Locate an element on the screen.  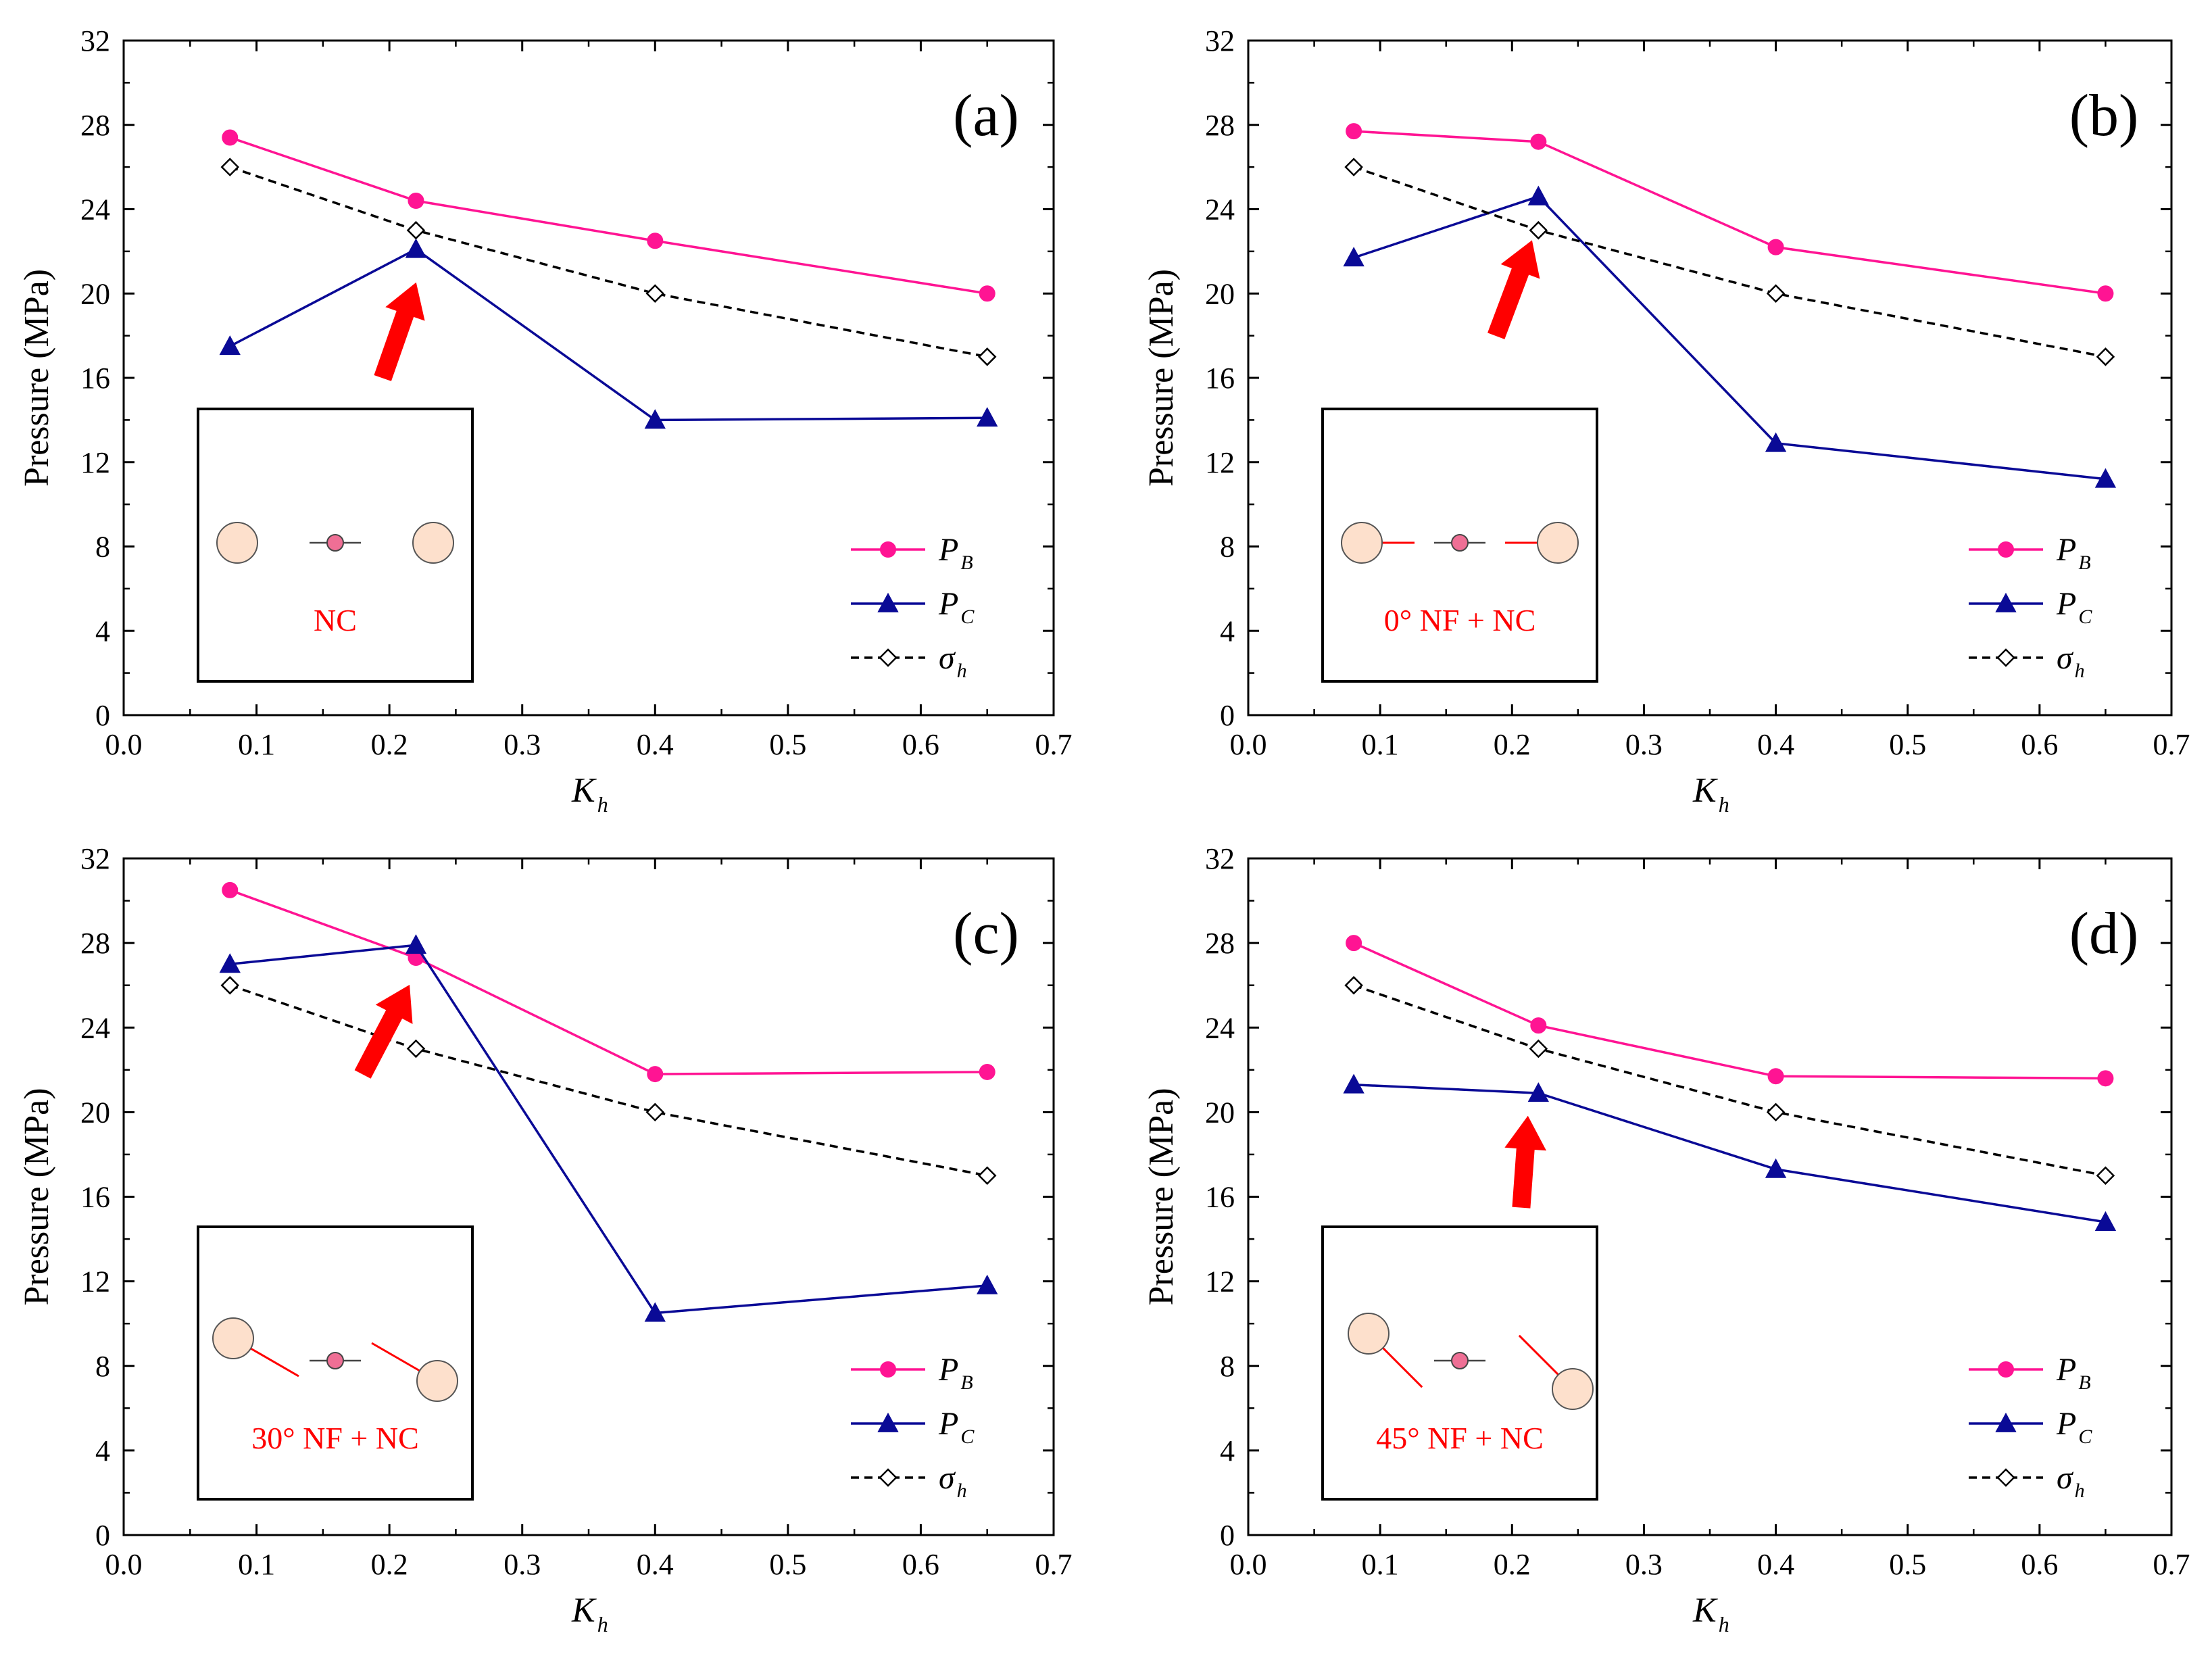
y-tick-label: 28 is located at coordinates (95, 943).